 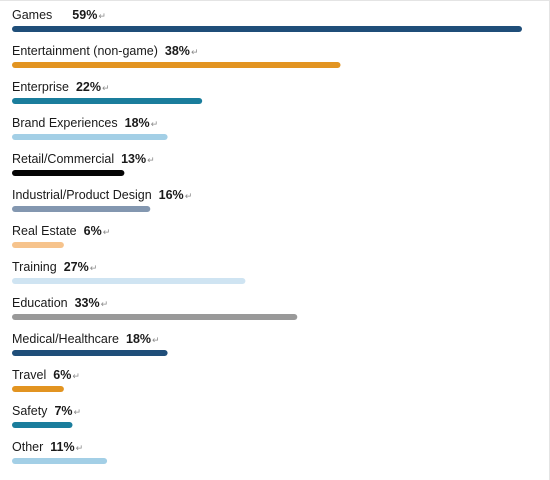 What do you see at coordinates (85, 51) in the screenshot?
I see `category-label: Entertainment (non-game)` at bounding box center [85, 51].